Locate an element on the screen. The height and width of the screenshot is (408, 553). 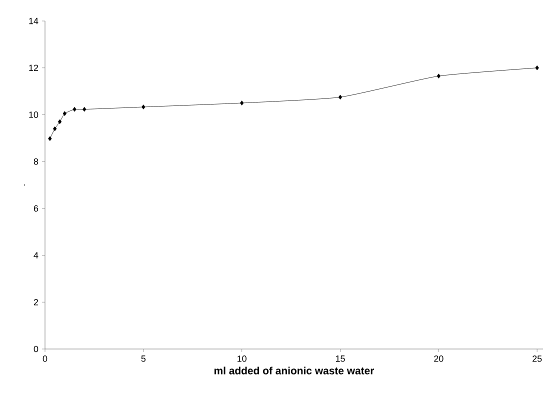
y-tick-label: 4 is located at coordinates (36, 255).